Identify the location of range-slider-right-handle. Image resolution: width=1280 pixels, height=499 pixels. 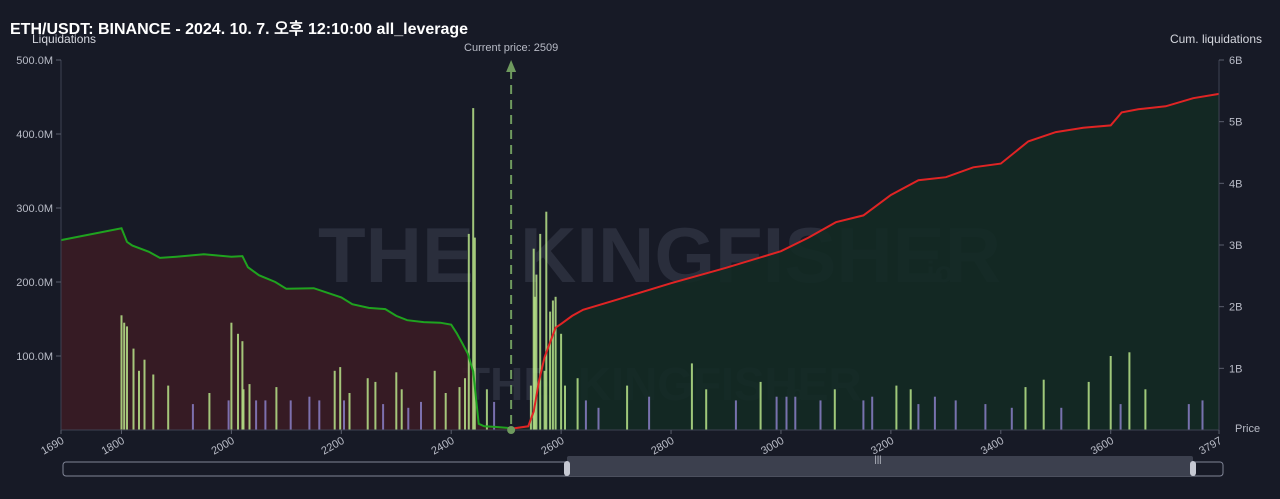
(1193, 468).